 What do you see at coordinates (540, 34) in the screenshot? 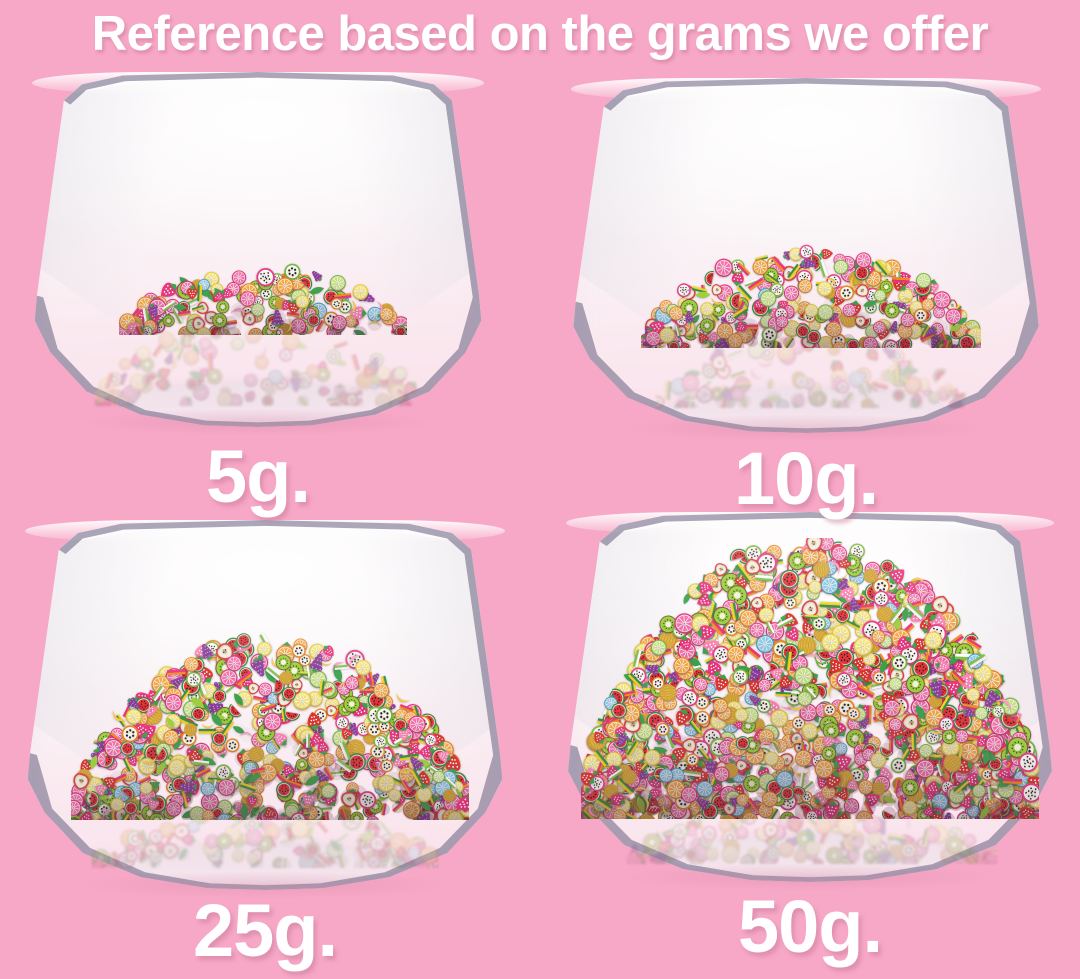
I see `page-title: Reference based on the grams we offer` at bounding box center [540, 34].